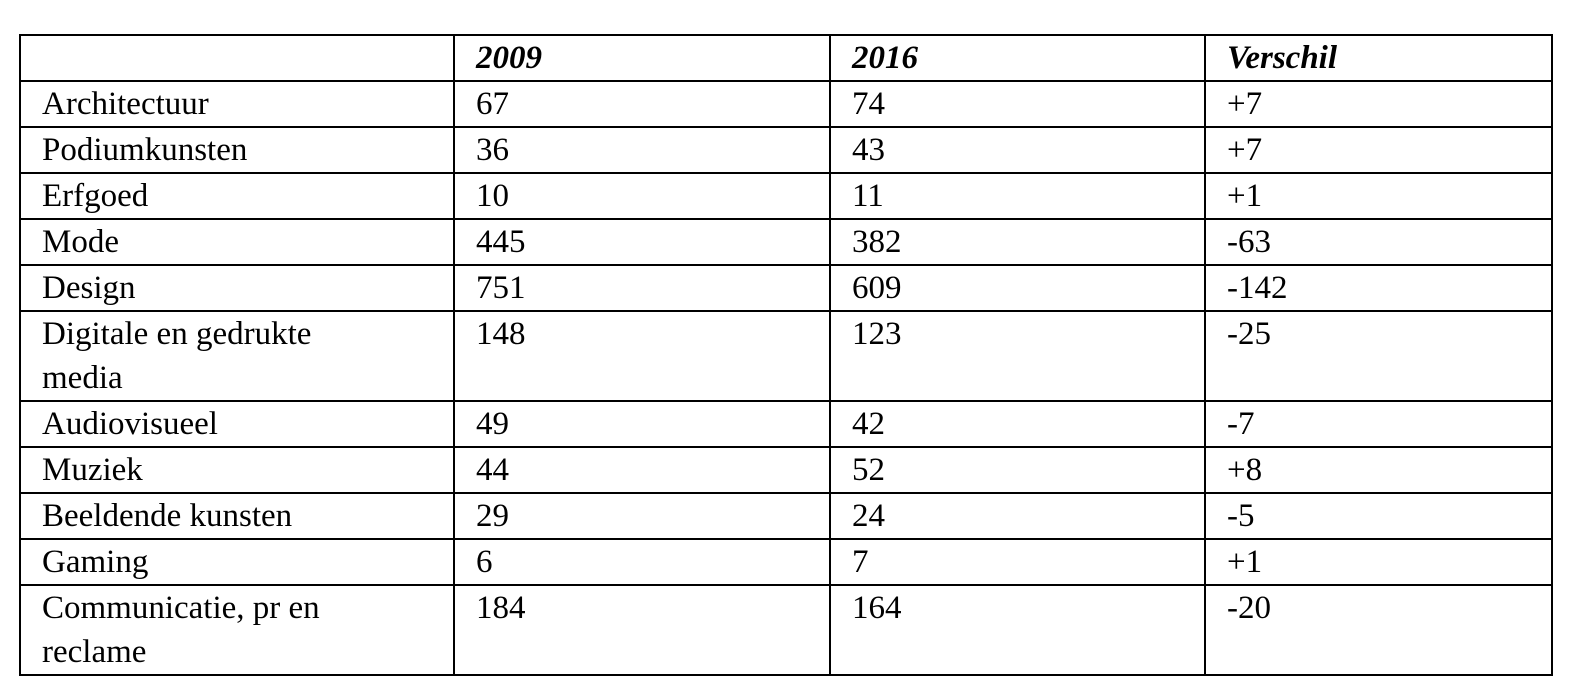  Describe the element at coordinates (1017, 58) in the screenshot. I see `header-cell: 2016` at that location.